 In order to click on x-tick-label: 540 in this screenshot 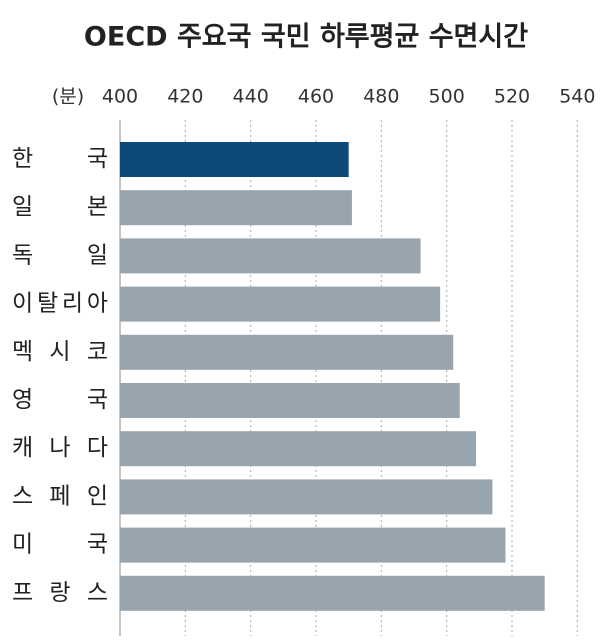, I will do `click(577, 97)`.